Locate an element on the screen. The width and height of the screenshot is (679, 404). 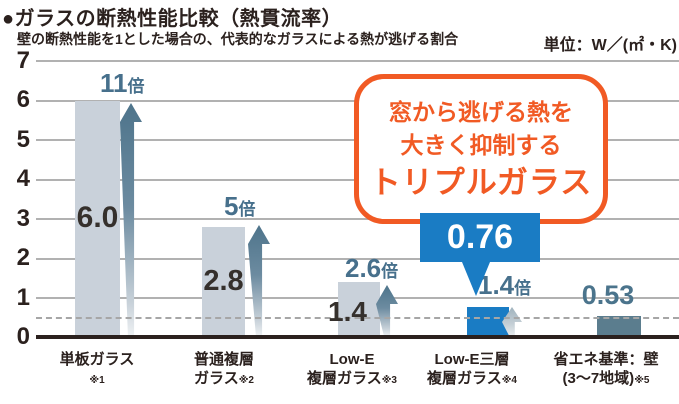
value-label-2-8: 2.8 is located at coordinates (223, 281).